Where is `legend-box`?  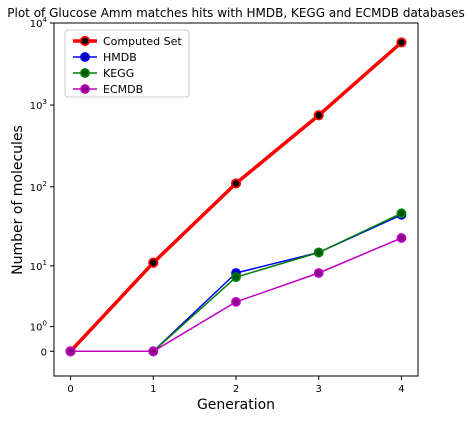
legend-box is located at coordinates (127, 63).